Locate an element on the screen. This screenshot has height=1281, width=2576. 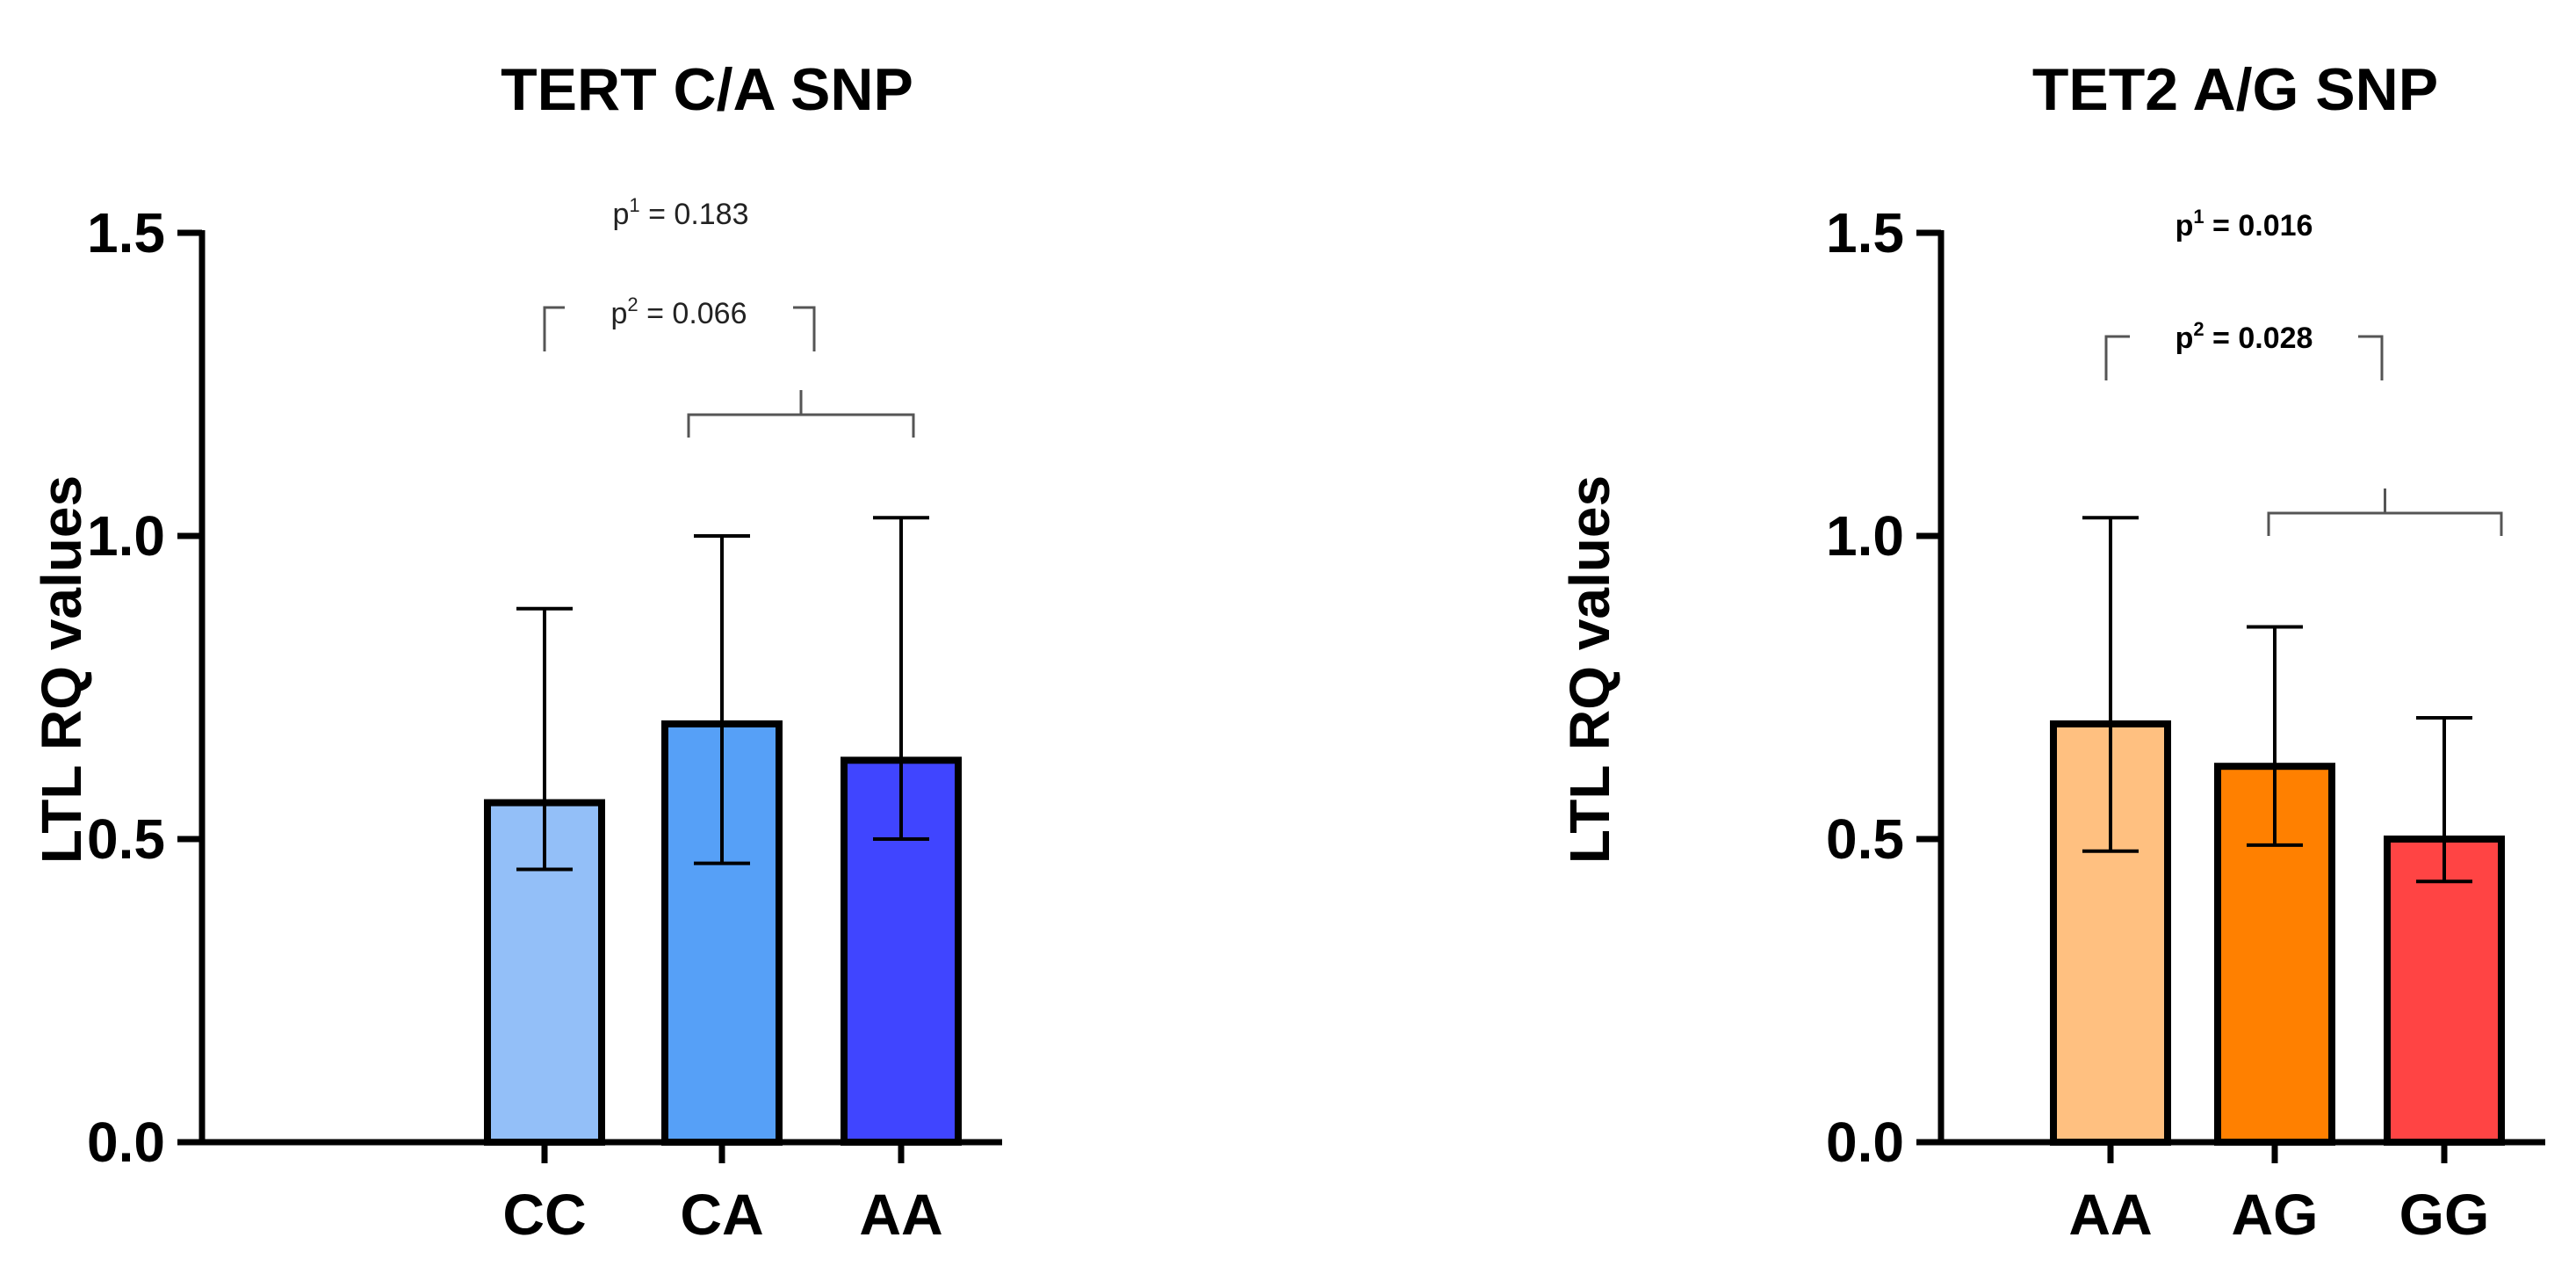
p1-label: p1 = 0.183 is located at coordinates (680, 212).